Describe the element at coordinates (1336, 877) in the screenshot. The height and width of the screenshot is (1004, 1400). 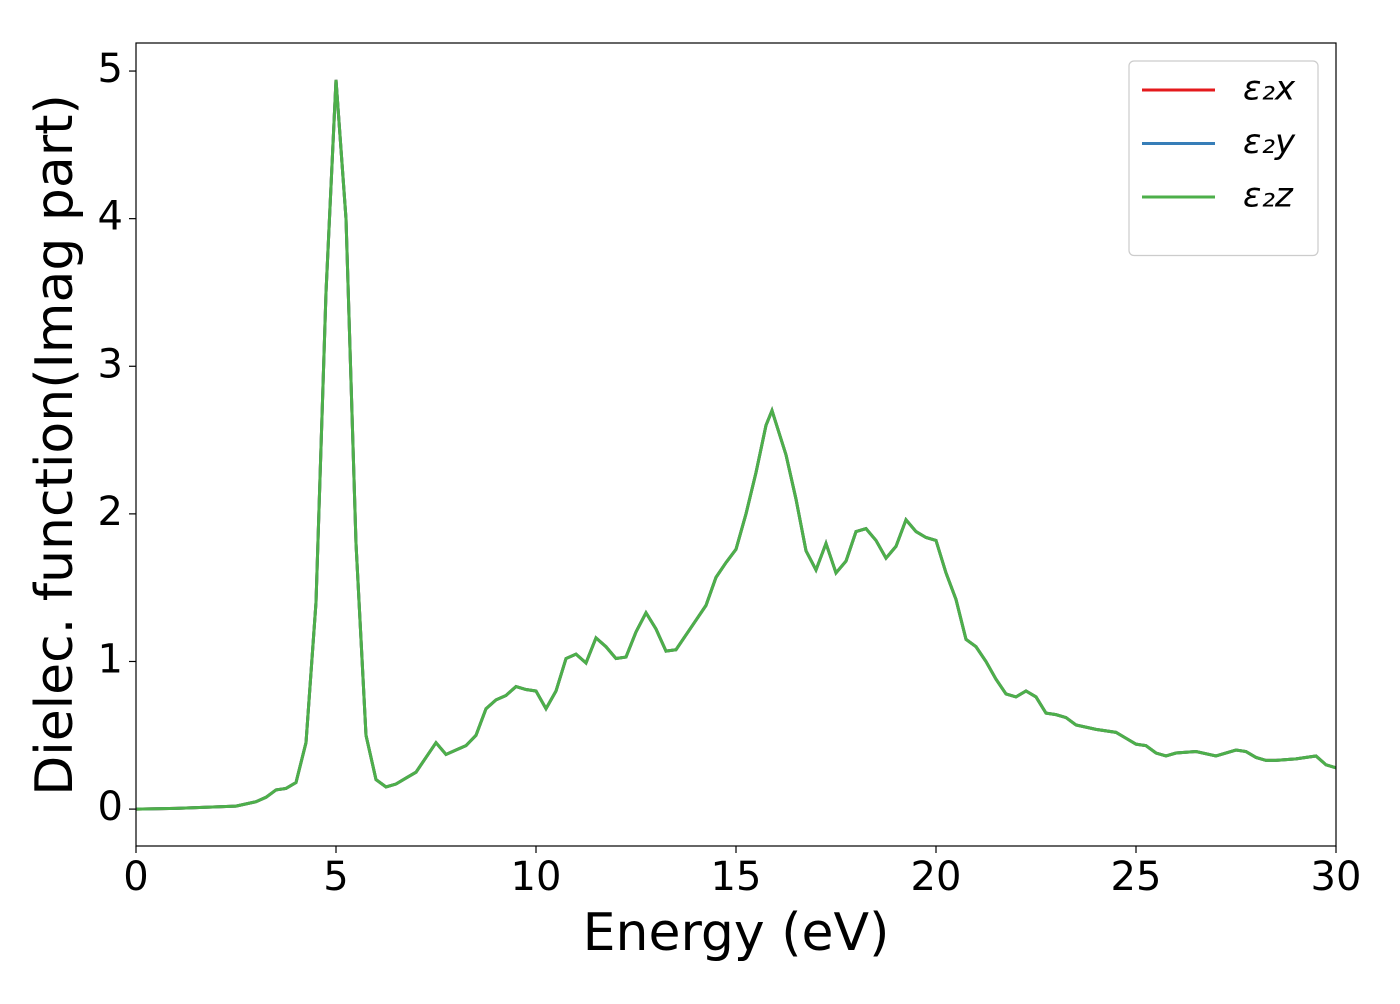
I see `x-tick-label: 30` at that location.